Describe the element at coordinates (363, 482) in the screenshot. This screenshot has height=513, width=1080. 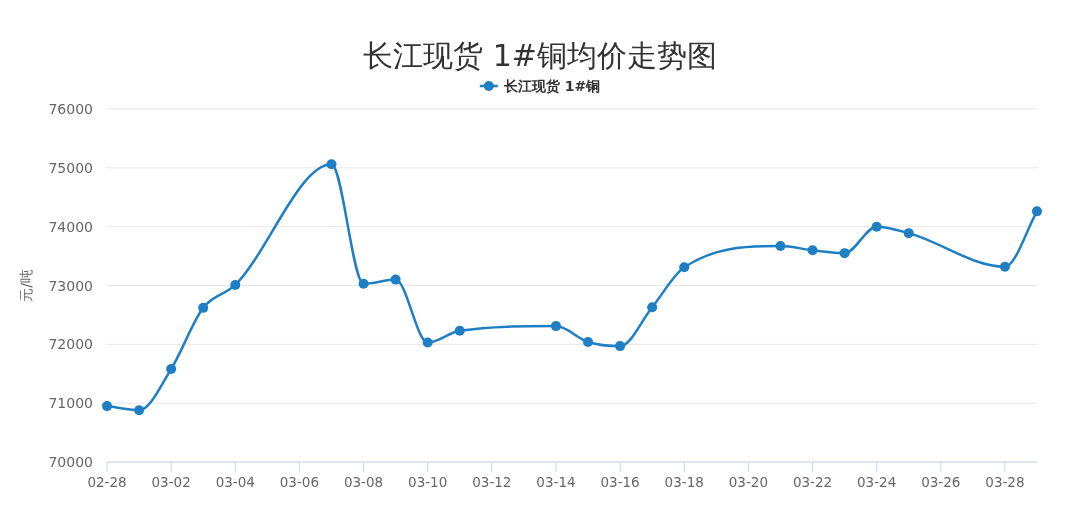
I see `x-tick-label: 03-08` at that location.